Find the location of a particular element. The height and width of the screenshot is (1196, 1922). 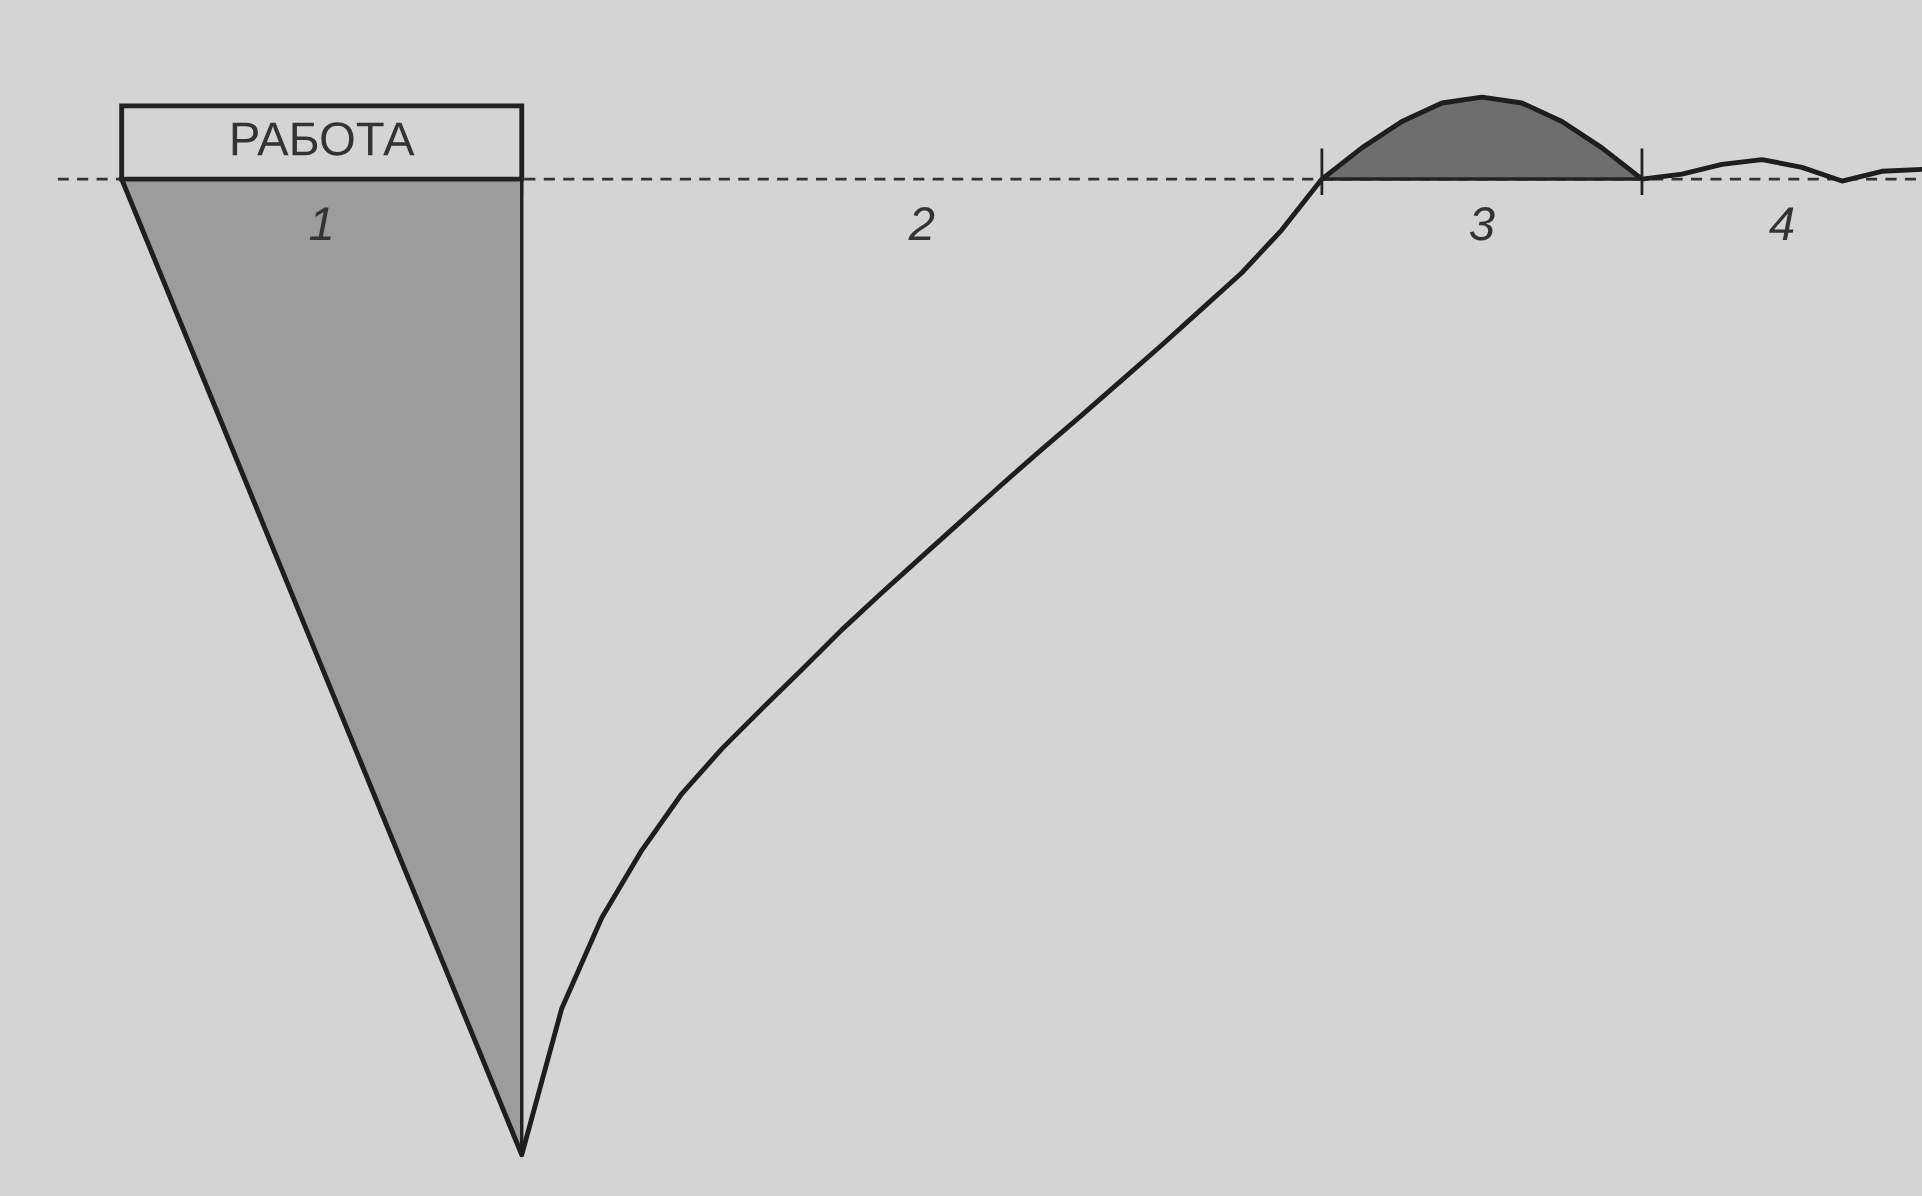

annotation: 3 is located at coordinates (1482, 224).